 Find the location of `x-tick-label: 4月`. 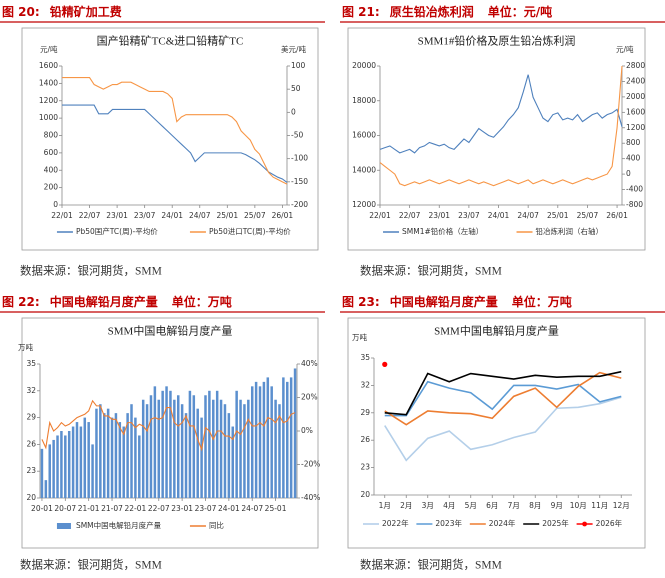

x-tick-label: 4月 is located at coordinates (449, 505).